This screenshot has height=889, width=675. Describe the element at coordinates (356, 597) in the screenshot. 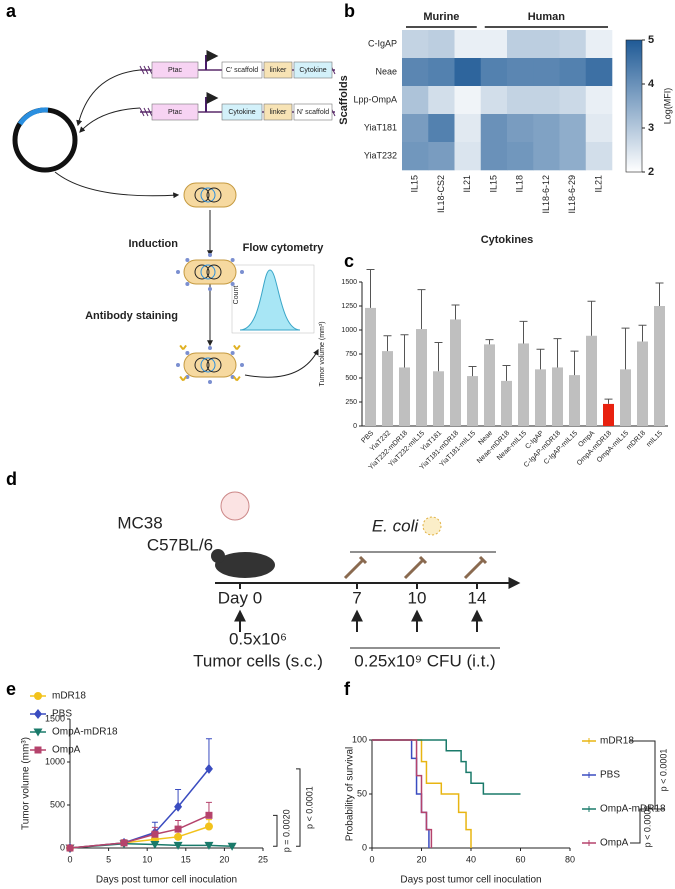

I see `day-label: 7` at that location.